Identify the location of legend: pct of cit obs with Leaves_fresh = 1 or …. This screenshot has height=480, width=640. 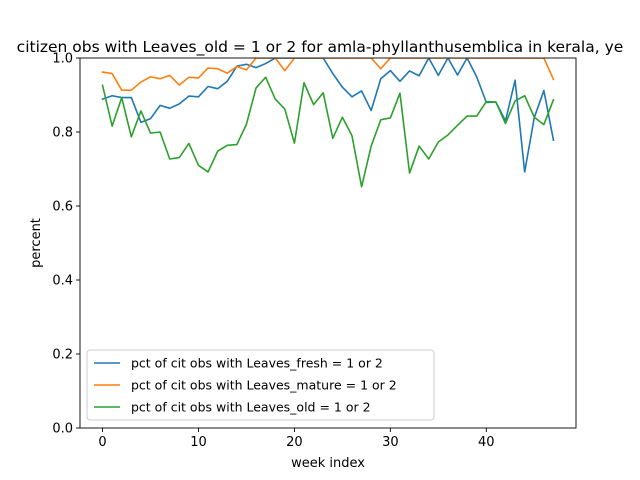
(260, 385).